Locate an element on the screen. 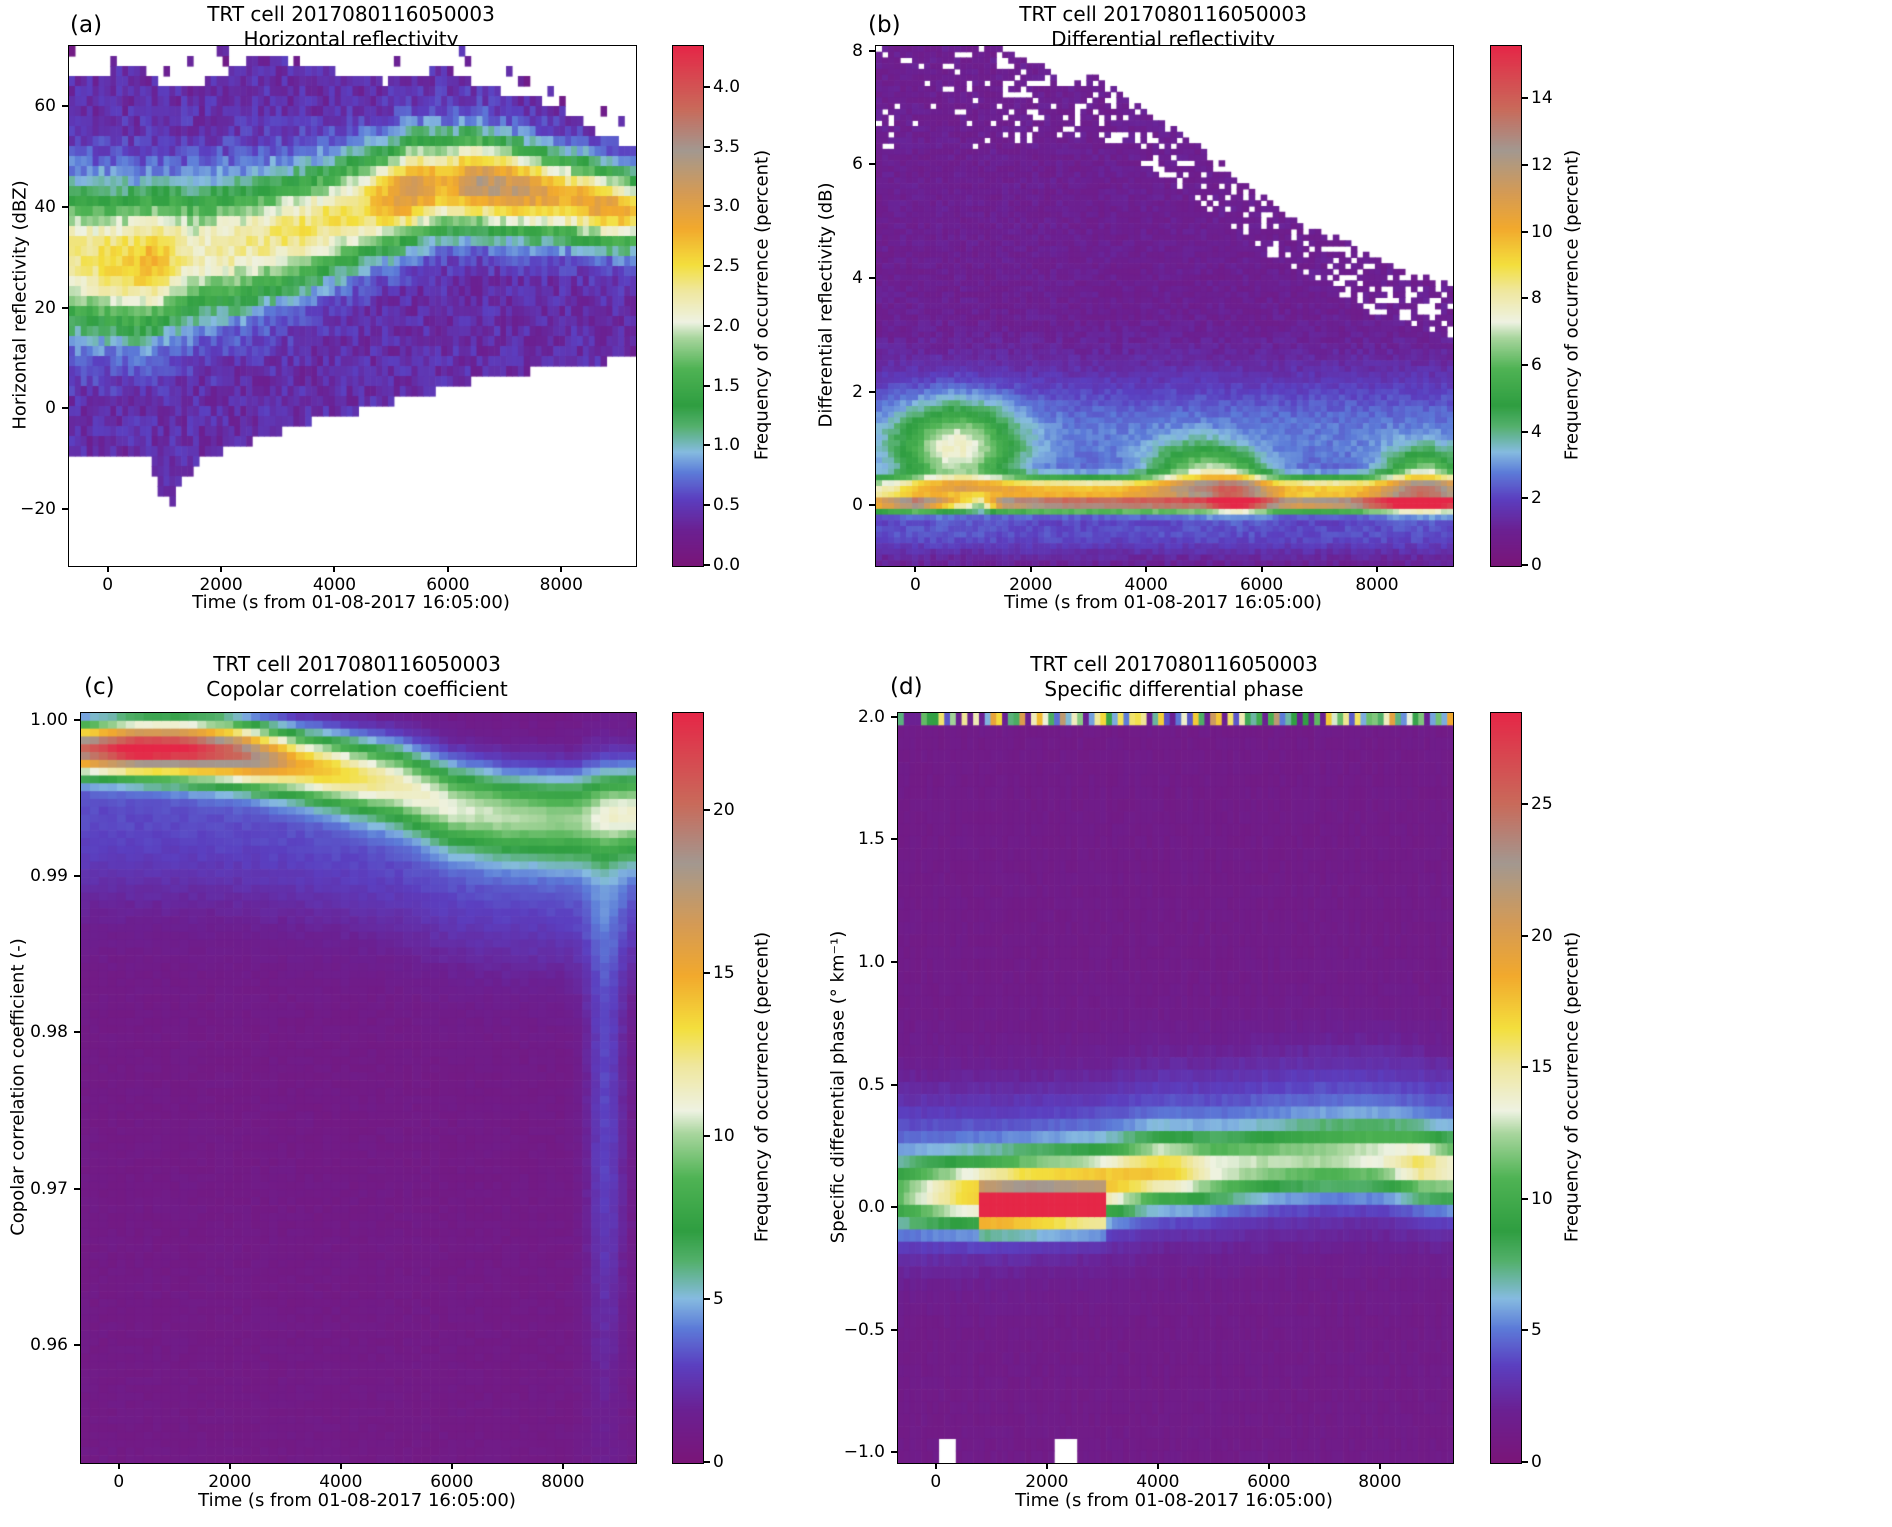  panel-d-title: TRT cell 2017080116050003 is located at coordinates (1174, 664).